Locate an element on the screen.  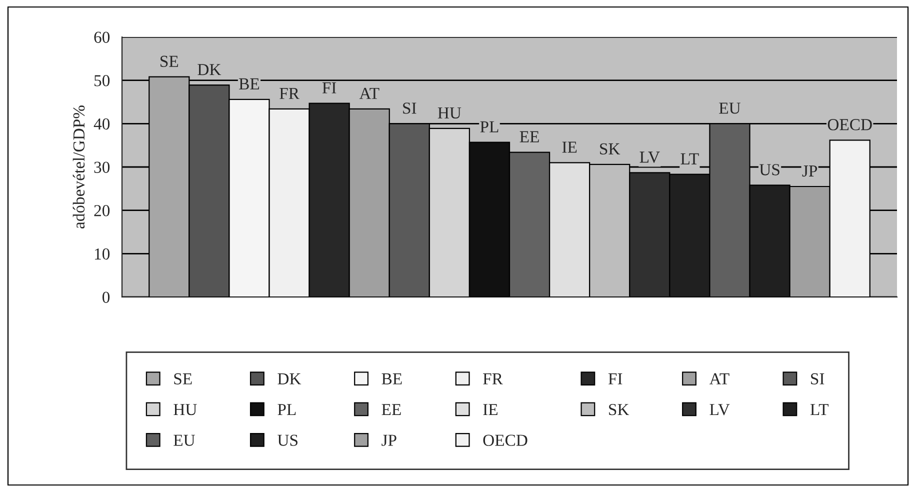
text: EE is located at coordinates (529, 136).